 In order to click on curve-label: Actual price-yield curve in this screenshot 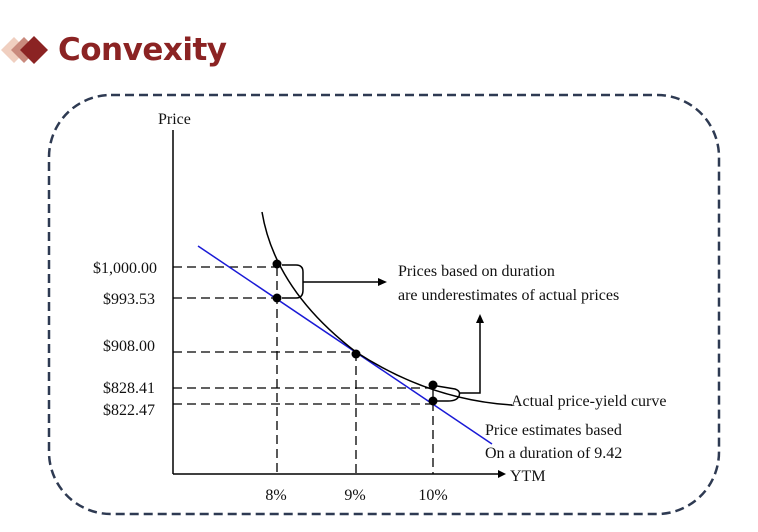, I will do `click(588, 401)`.